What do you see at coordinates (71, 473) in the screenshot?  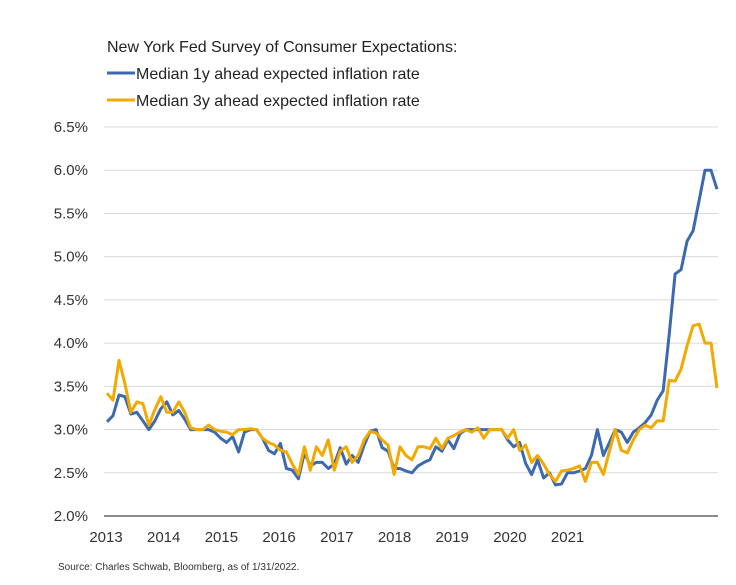 I see `y-tick-label: 2.5%` at bounding box center [71, 473].